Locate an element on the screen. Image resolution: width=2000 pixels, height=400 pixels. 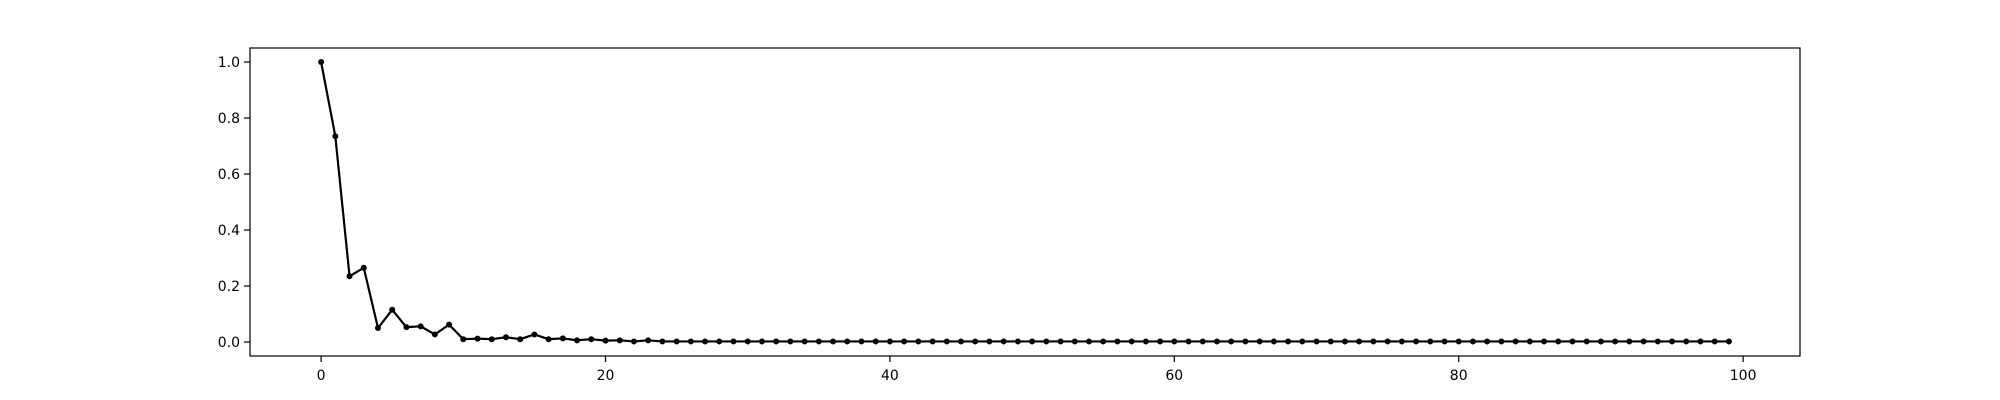
x-axis: 0 20 40 60 80 100 is located at coordinates (1037, 370).